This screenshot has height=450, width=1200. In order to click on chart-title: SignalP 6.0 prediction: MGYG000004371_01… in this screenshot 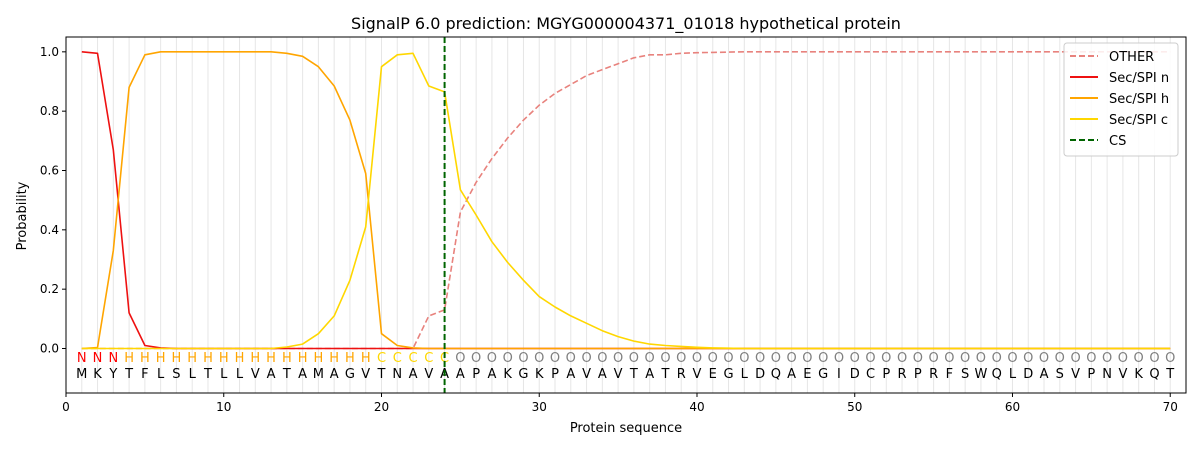, I will do `click(626, 24)`.